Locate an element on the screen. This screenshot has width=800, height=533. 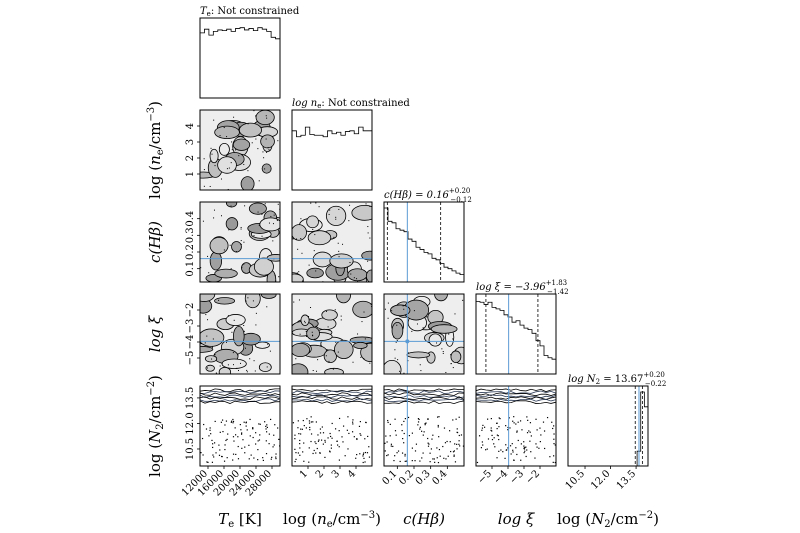
axis-label-log_N2: log (N2/cm−2) is located at coordinates (156, 426).